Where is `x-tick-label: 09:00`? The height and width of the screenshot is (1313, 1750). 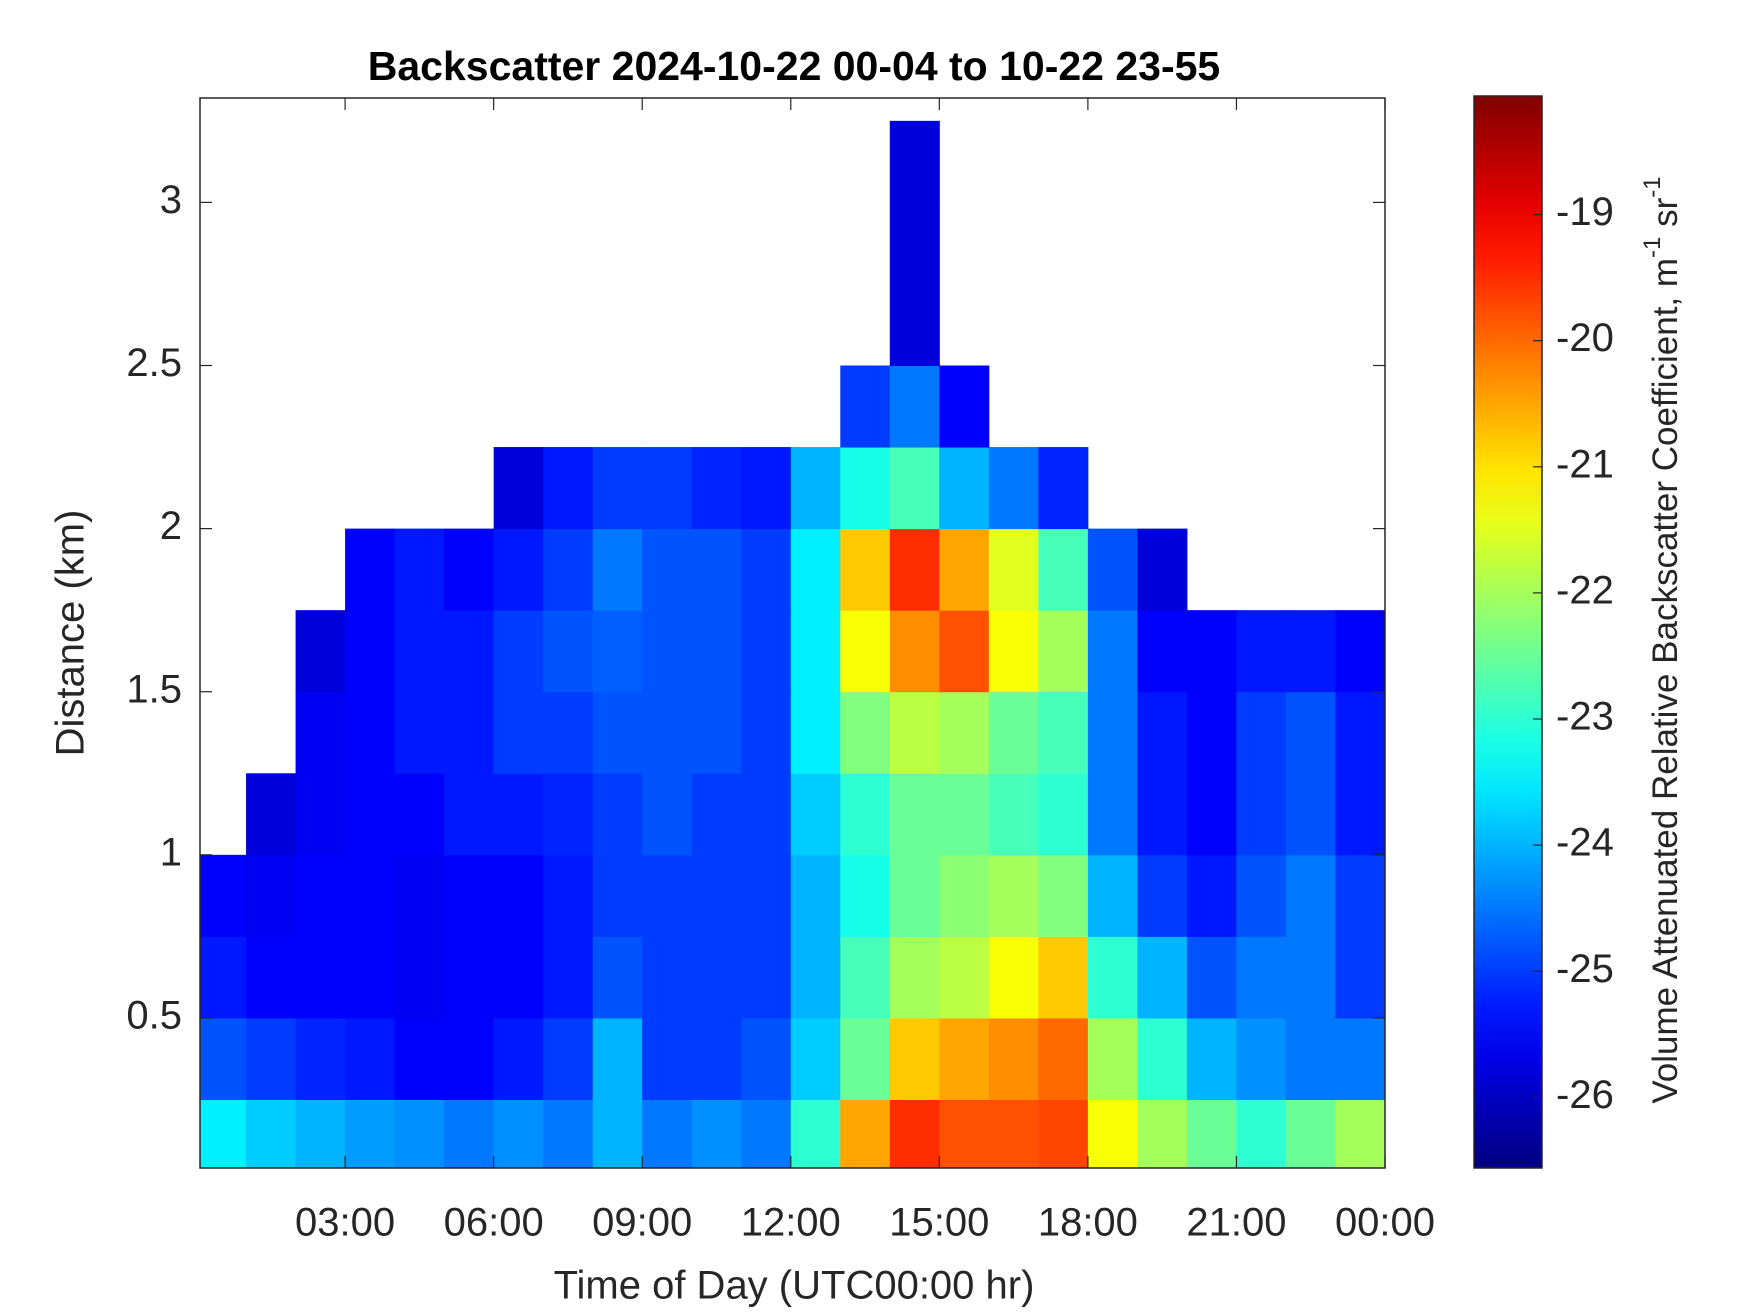 x-tick-label: 09:00 is located at coordinates (642, 1223).